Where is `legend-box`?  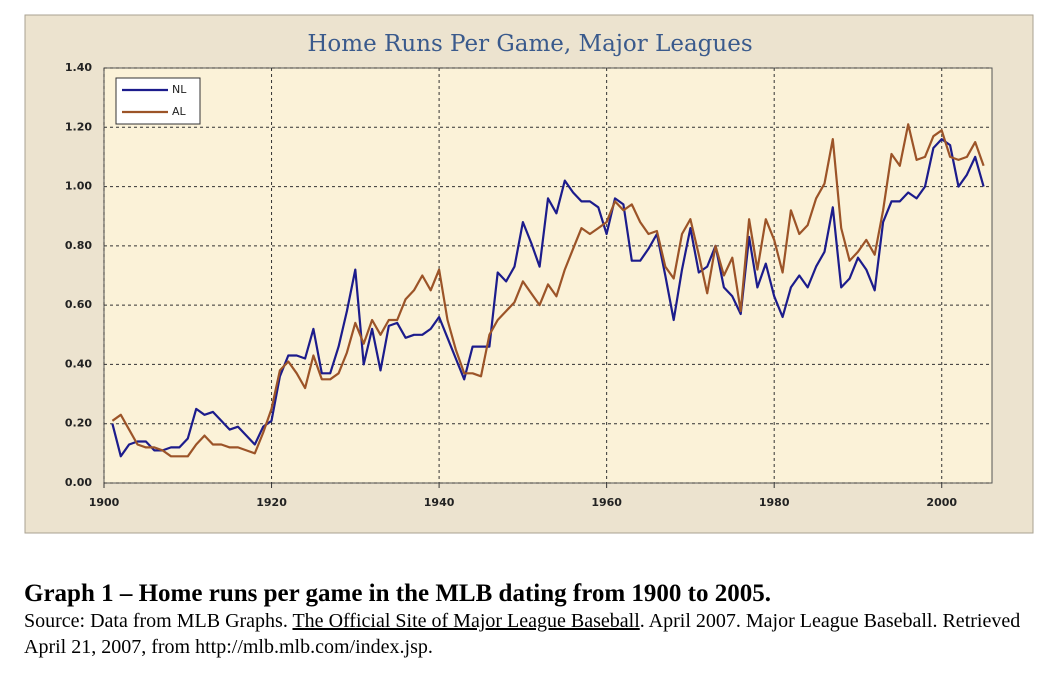 legend-box is located at coordinates (158, 101).